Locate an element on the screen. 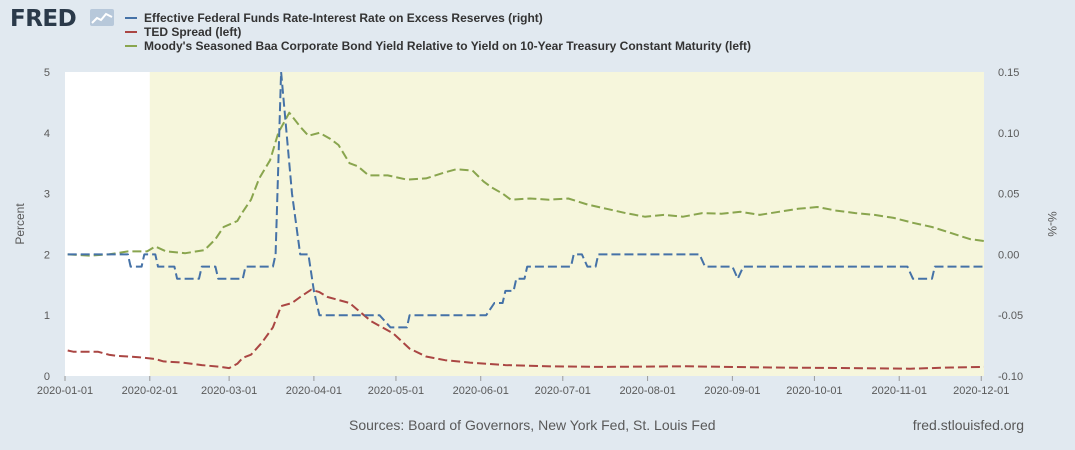 The image size is (1075, 450). line-chart-icon is located at coordinates (102, 17).